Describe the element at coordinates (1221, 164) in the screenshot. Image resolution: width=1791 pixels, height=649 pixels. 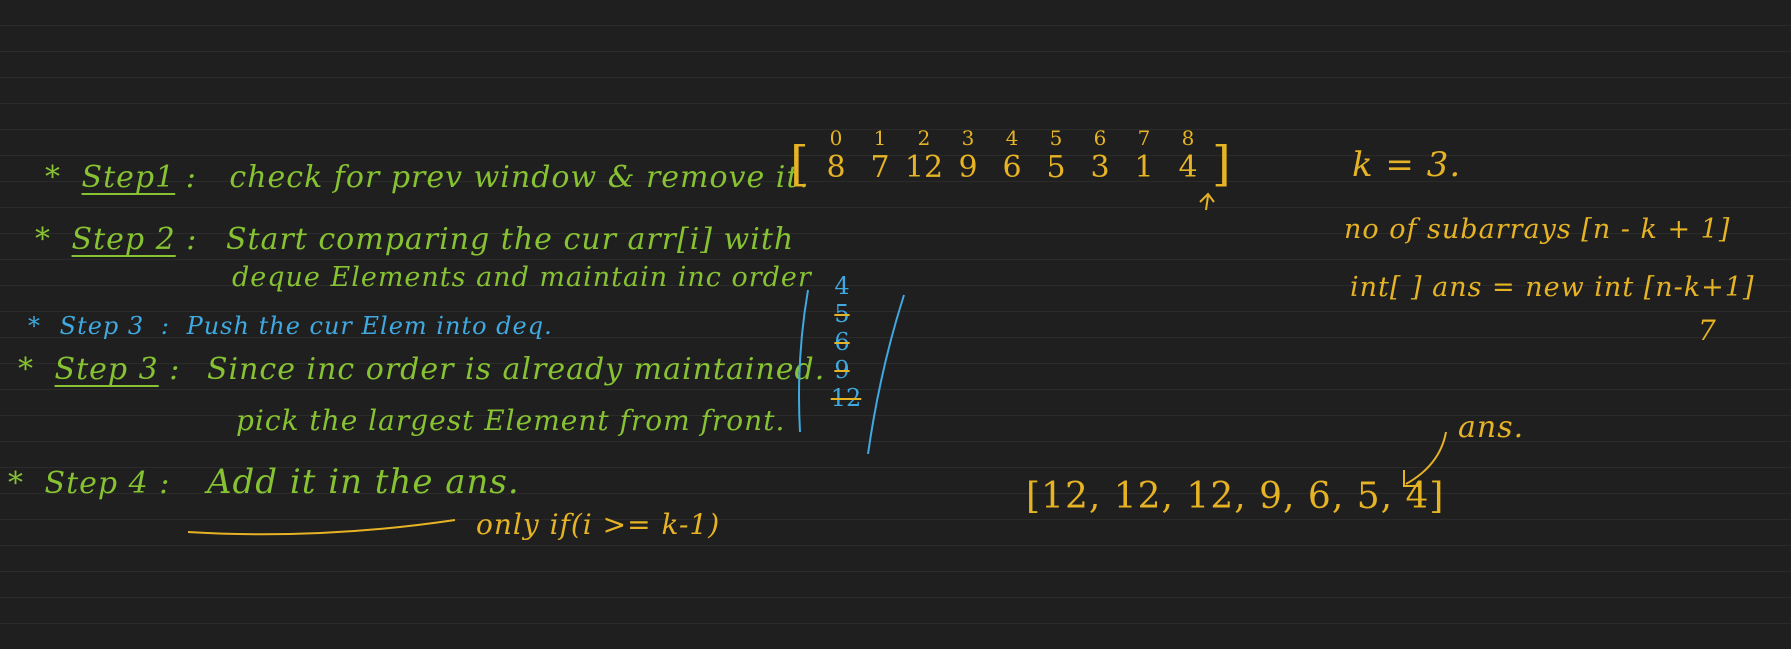
I see `array-close-bracket: ]` at that location.